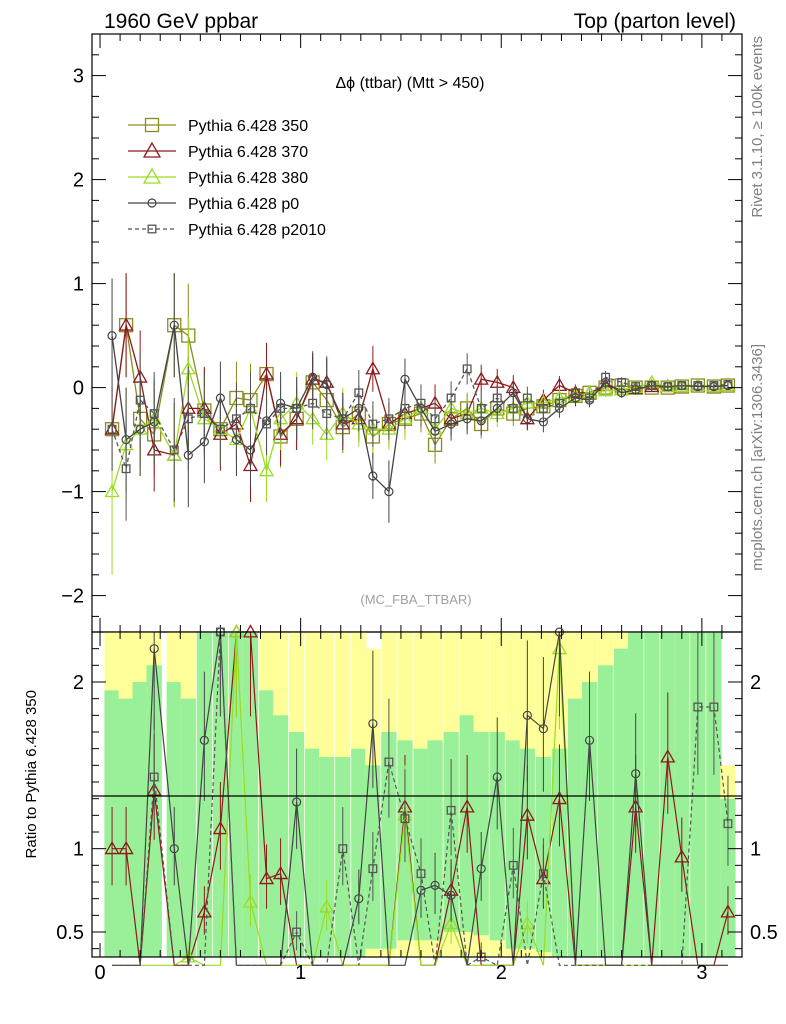  I want to click on ratio-y-tick-label-right: 1, so click(755, 850).